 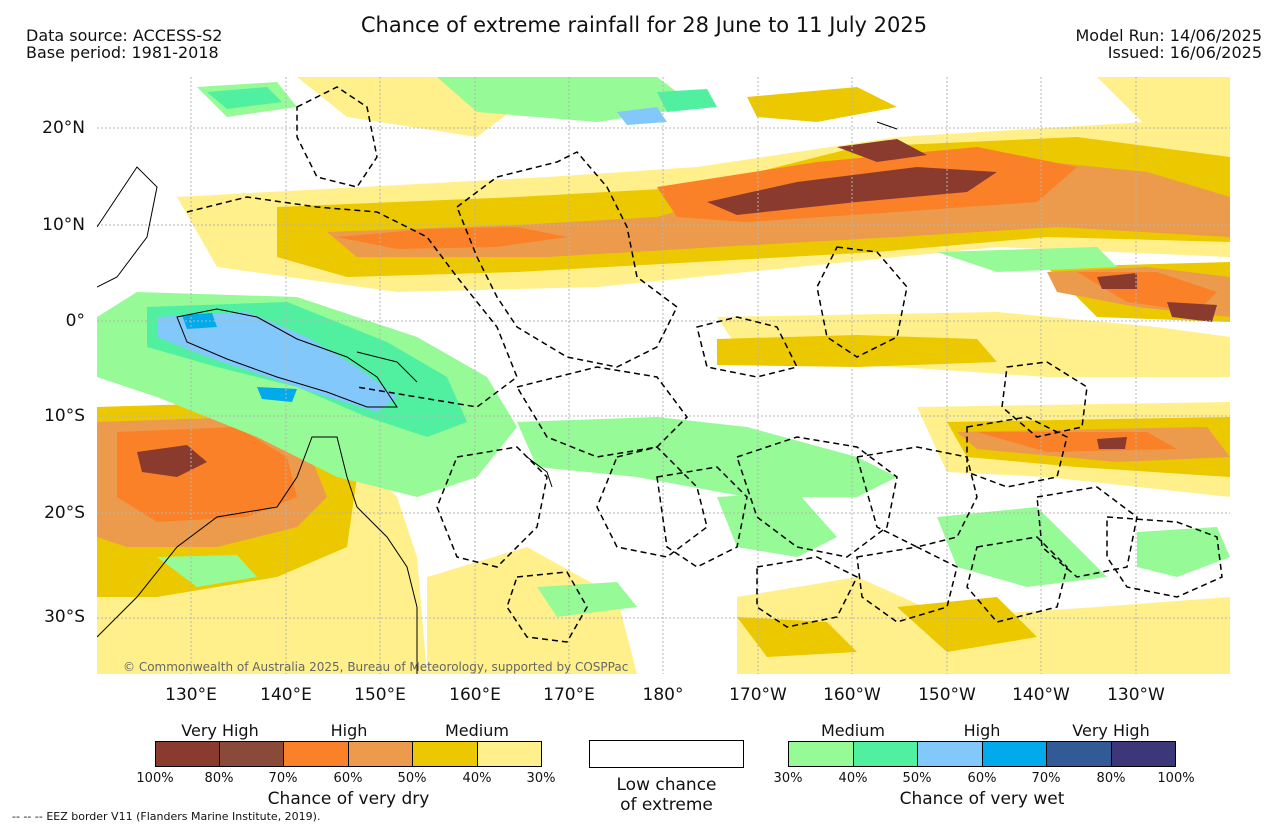 What do you see at coordinates (663, 695) in the screenshot?
I see `lon-label-180: 180°` at bounding box center [663, 695].